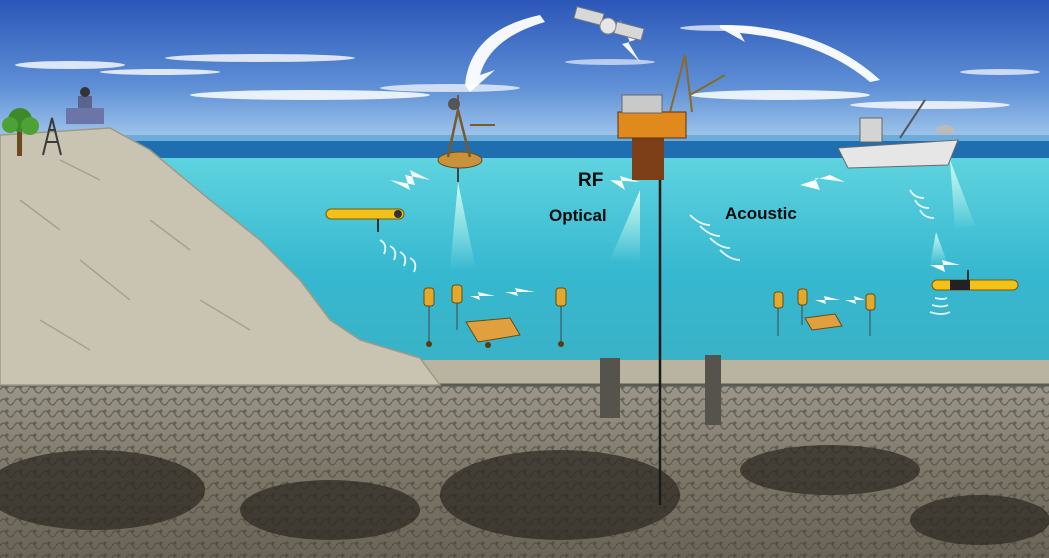 This screenshot has width=1049, height=558. I want to click on antenna-tower-icon, so click(52, 136).